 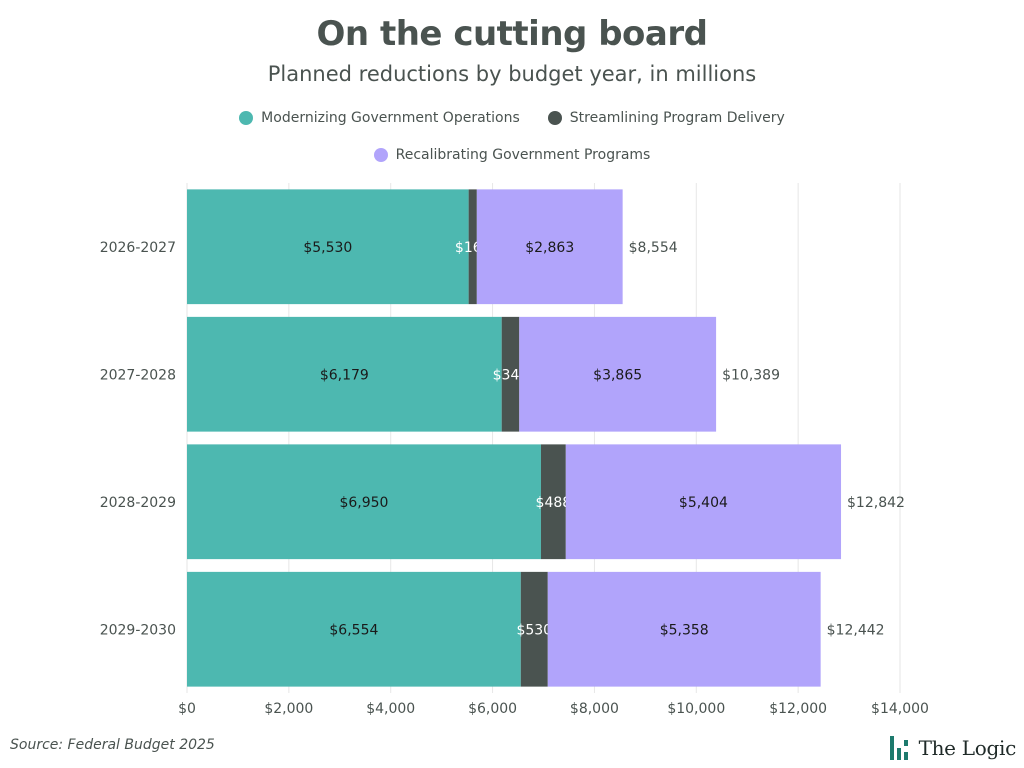 What do you see at coordinates (138, 375) in the screenshot?
I see `y-tick-label: 2027-2028` at bounding box center [138, 375].